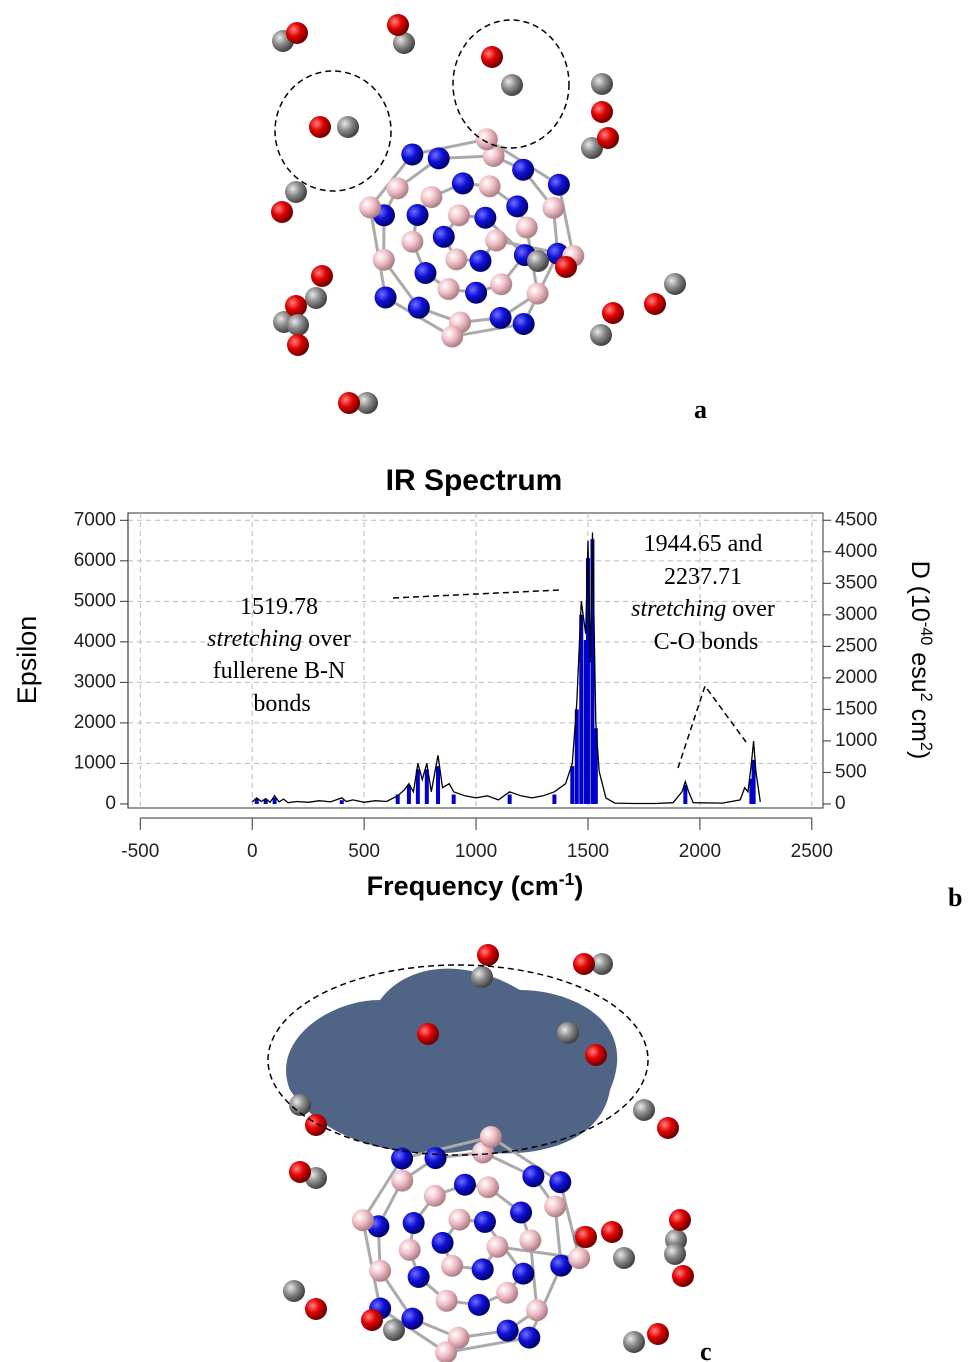 This screenshot has height=1362, width=970. I want to click on y2-tick-label: 500, so click(851, 771).